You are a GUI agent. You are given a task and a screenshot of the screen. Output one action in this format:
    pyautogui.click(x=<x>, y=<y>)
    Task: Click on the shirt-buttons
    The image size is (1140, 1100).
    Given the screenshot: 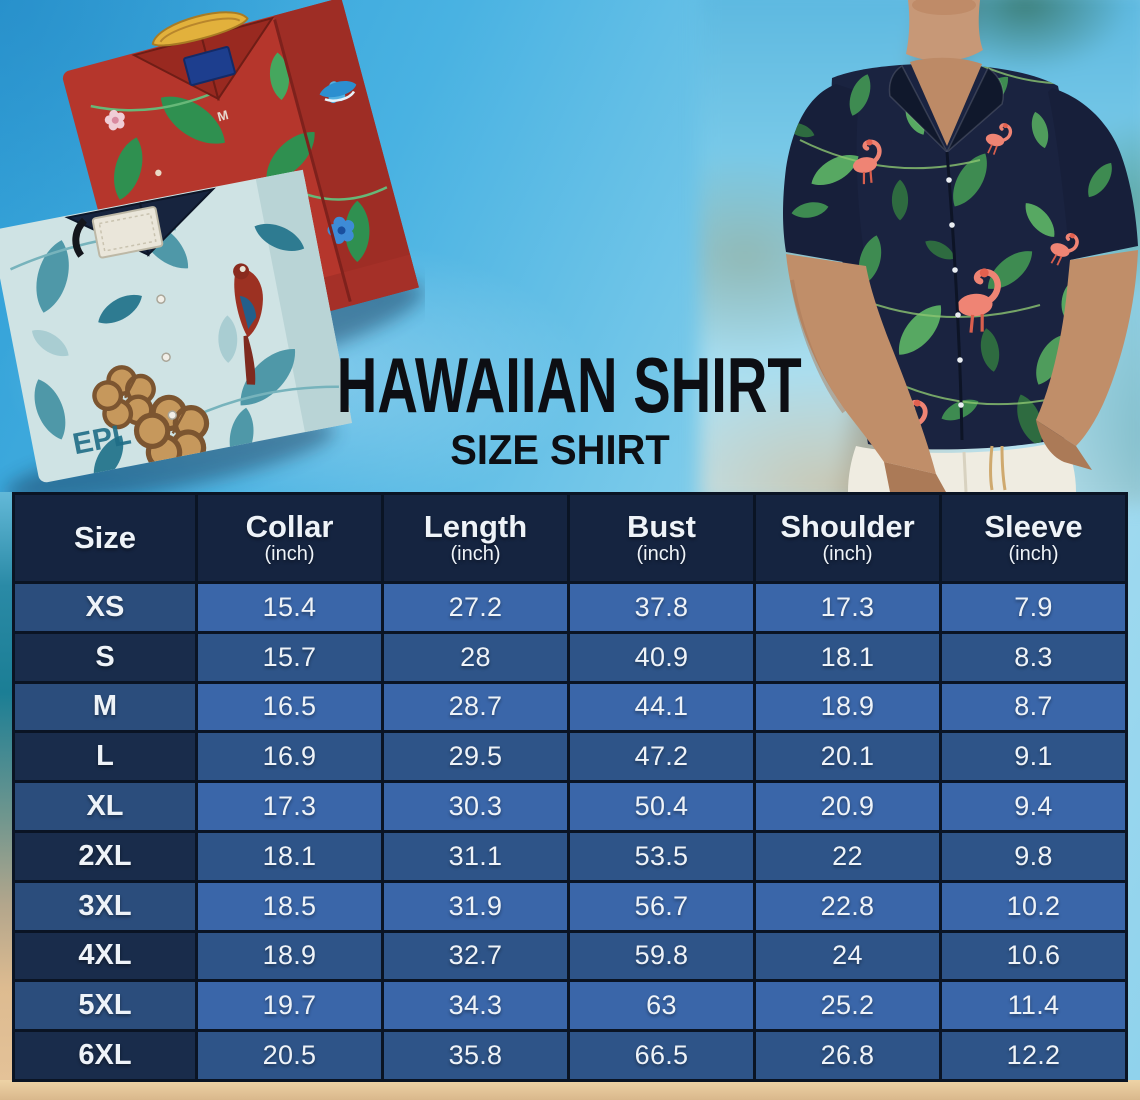 What is the action you would take?
    pyautogui.click(x=955, y=292)
    